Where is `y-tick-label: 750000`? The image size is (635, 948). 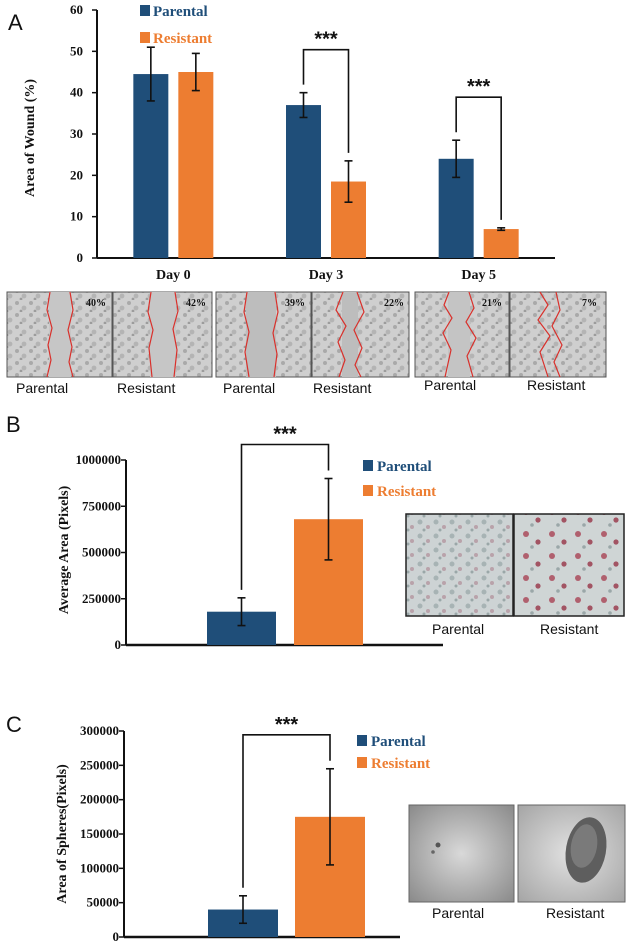 y-tick-label: 750000 is located at coordinates (101, 505).